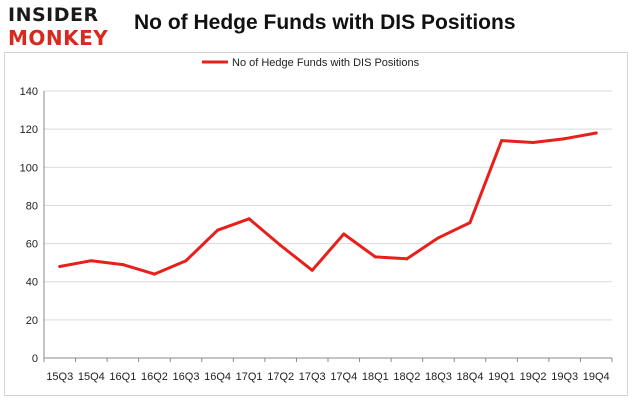 This screenshot has height=404, width=634. I want to click on logo-line-monkey: MONKEY, so click(58, 38).